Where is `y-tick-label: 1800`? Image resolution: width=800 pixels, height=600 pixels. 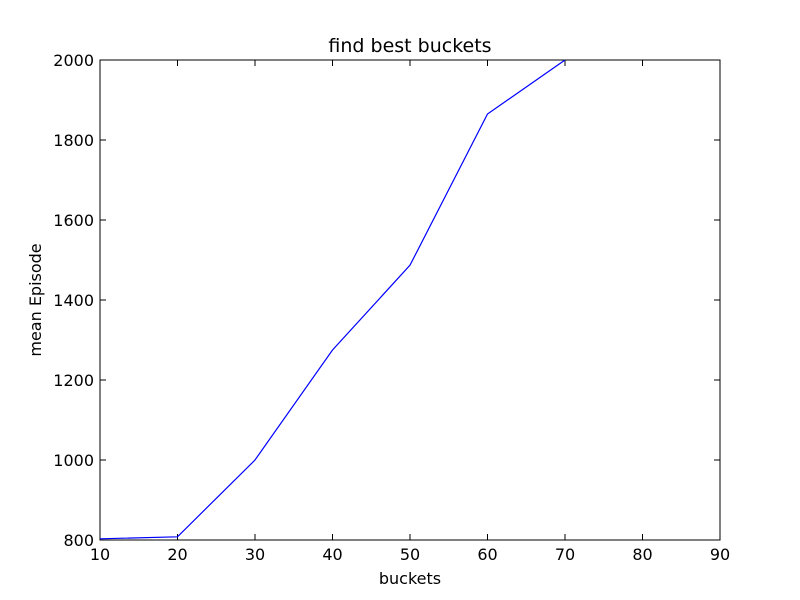 y-tick-label: 1800 is located at coordinates (73, 140).